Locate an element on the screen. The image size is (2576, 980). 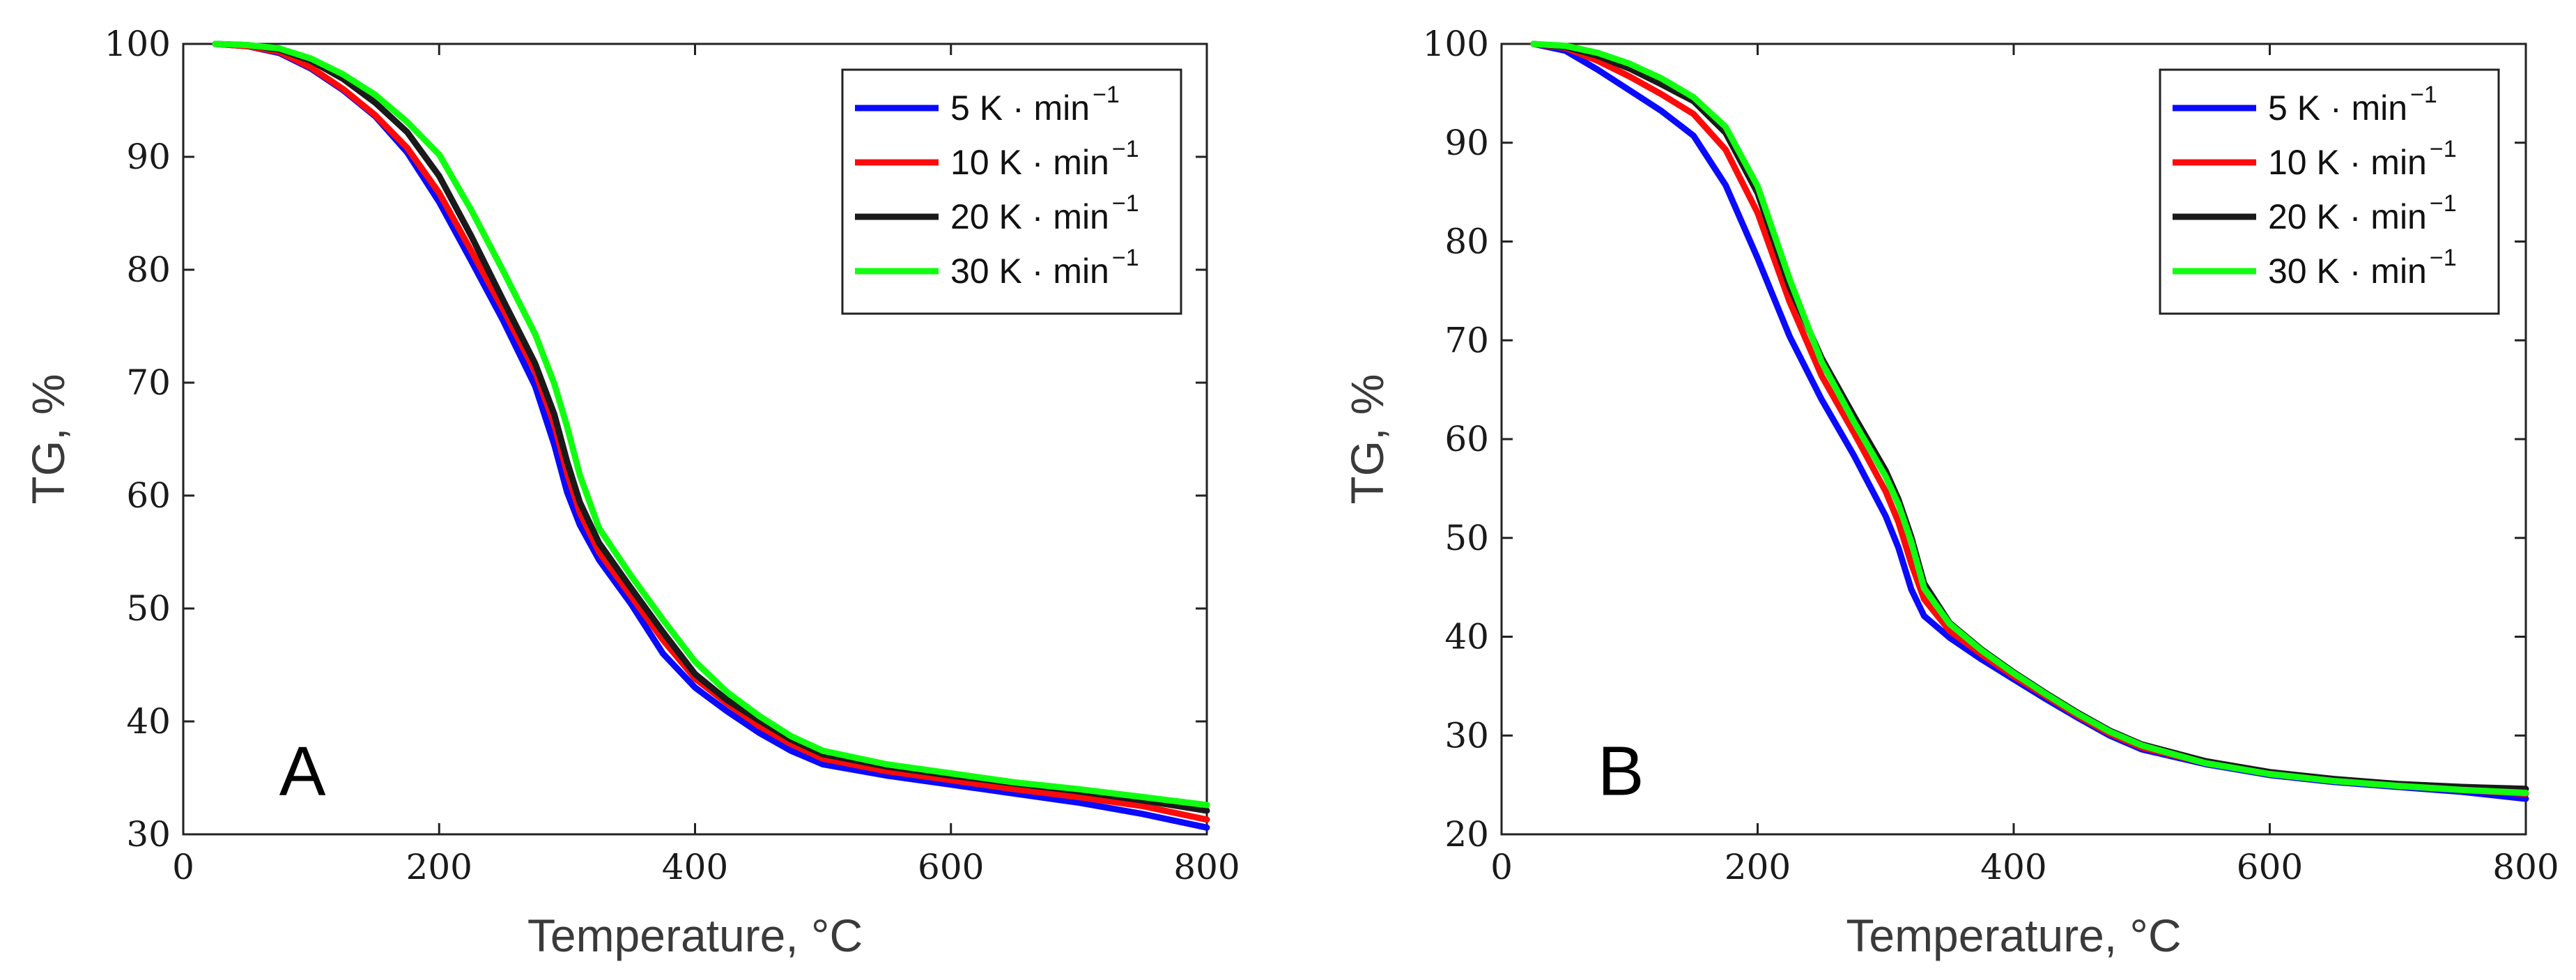
panel-label: A is located at coordinates (302, 771).